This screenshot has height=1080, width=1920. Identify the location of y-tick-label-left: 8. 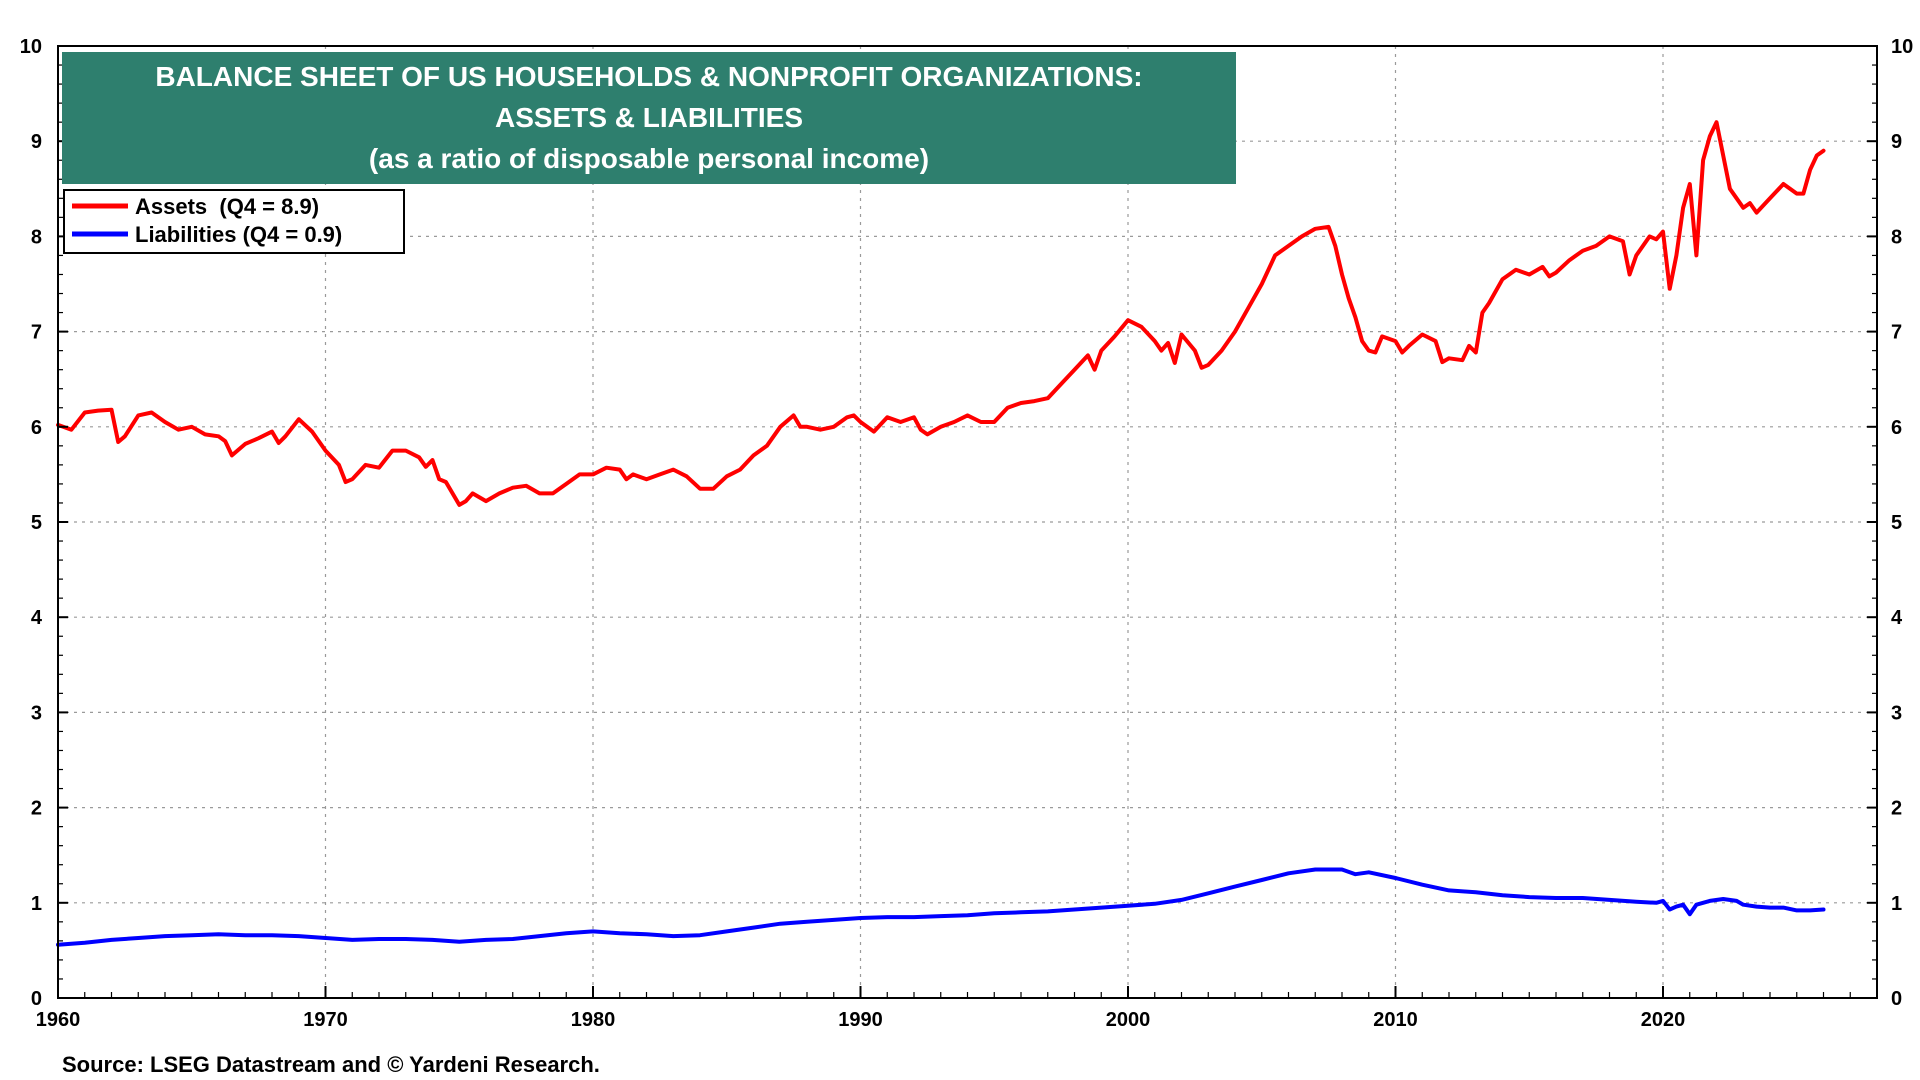
(36, 237).